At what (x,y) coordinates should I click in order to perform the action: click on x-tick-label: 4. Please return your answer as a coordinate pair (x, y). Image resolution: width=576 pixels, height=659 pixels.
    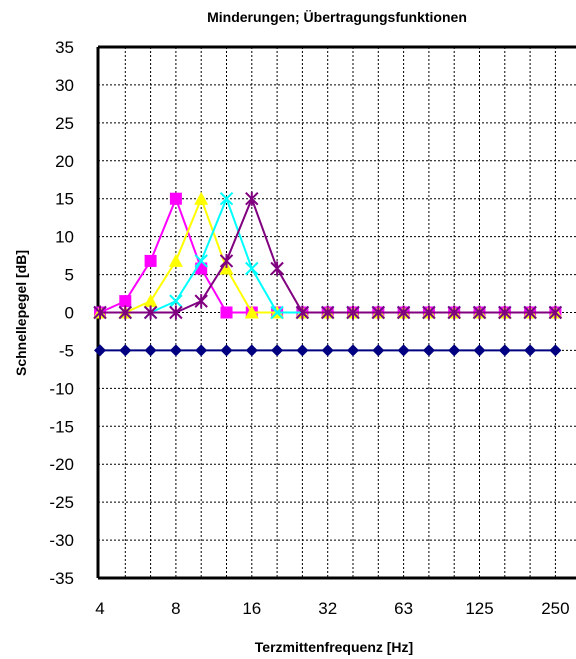
    Looking at the image, I should click on (99, 608).